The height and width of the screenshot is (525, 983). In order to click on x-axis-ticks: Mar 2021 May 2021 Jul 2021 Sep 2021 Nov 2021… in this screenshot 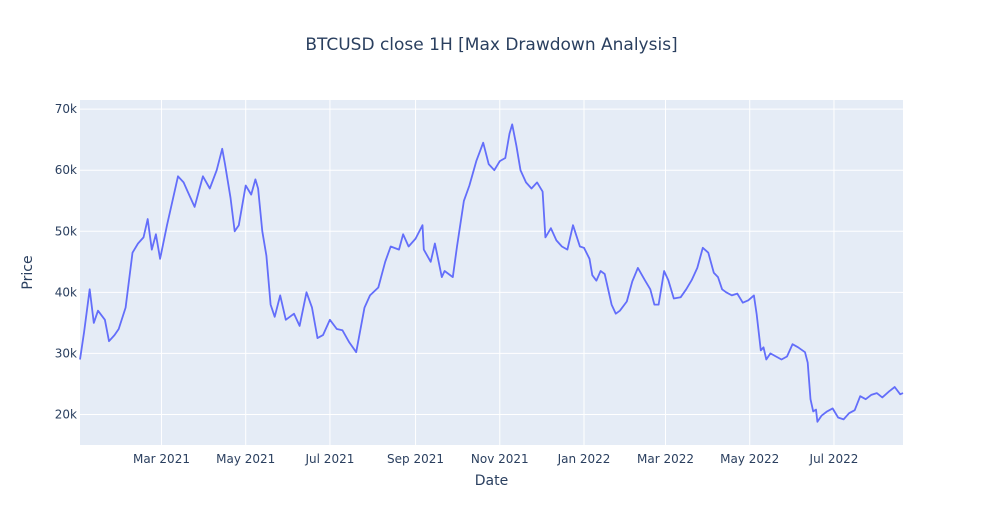, I will do `click(495, 459)`.